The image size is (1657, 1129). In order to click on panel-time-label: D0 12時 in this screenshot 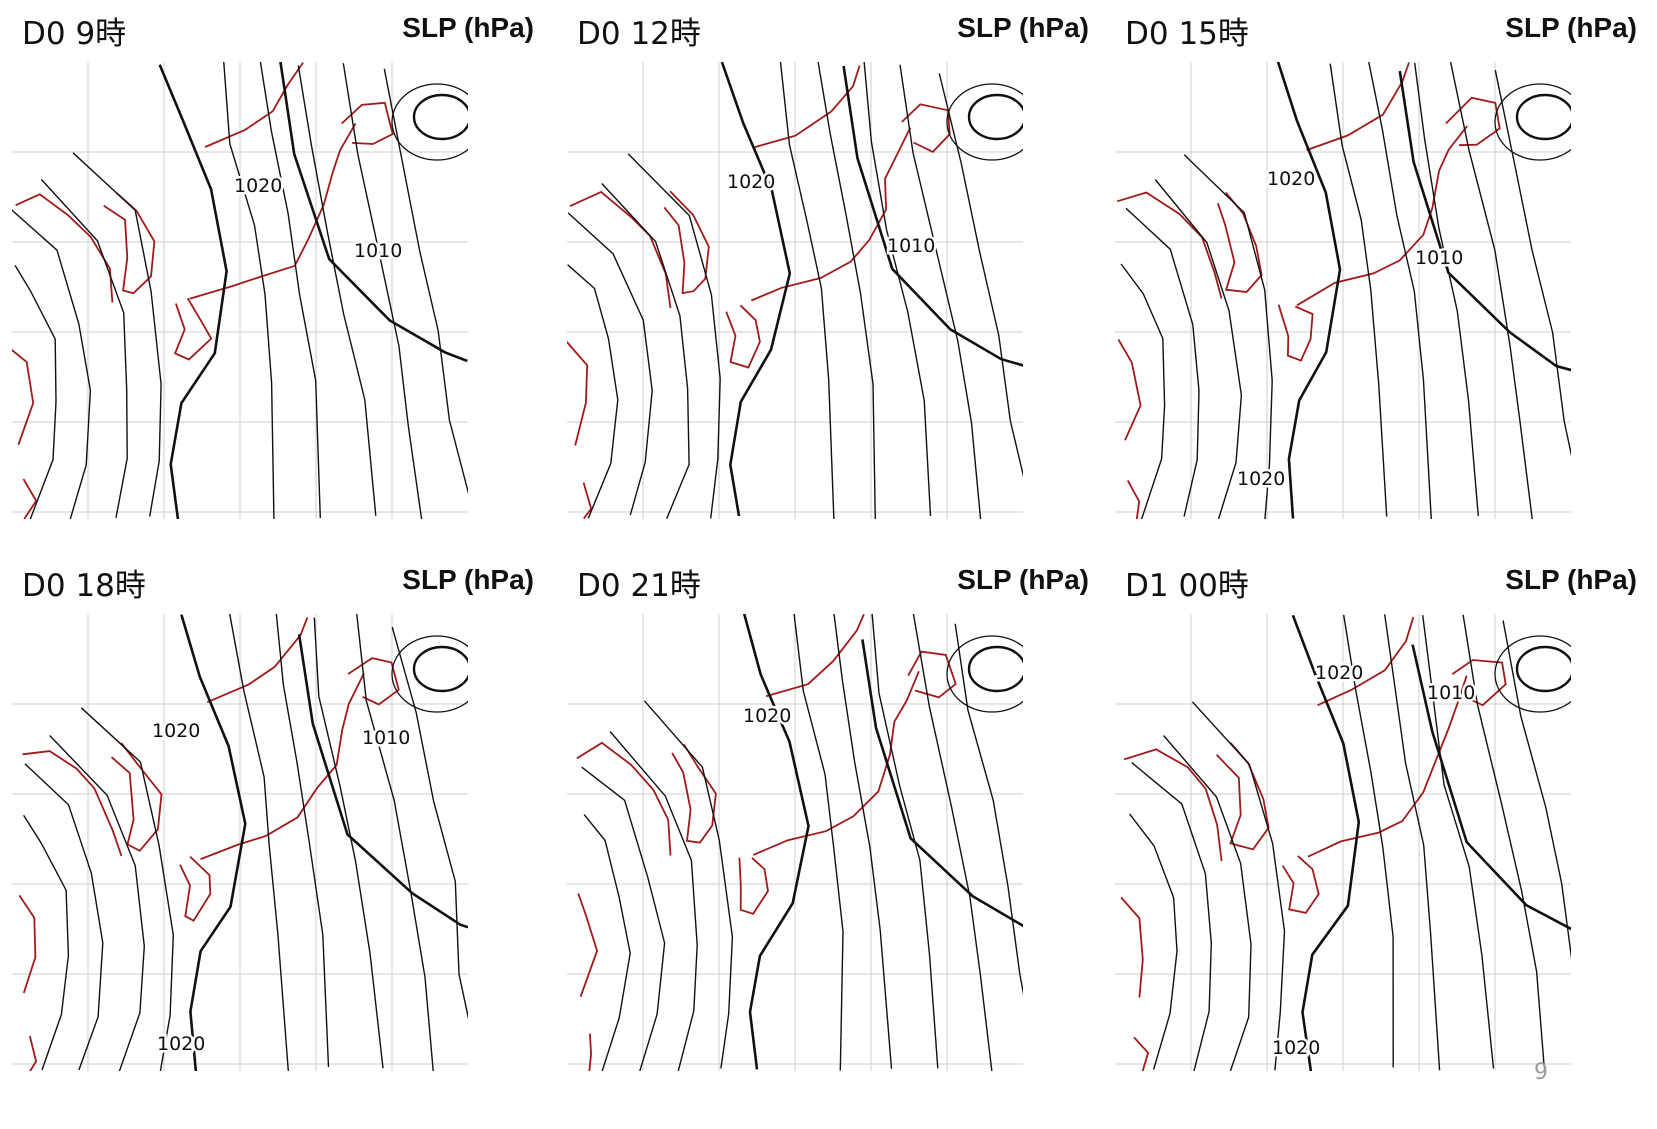, I will do `click(639, 34)`.